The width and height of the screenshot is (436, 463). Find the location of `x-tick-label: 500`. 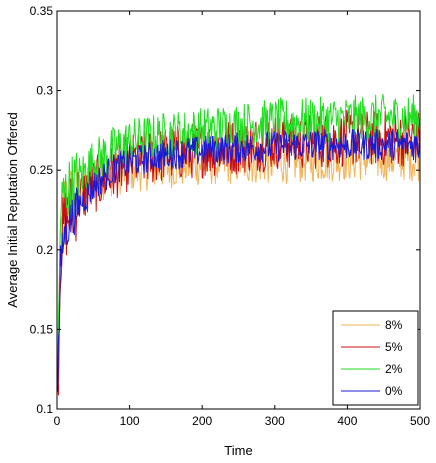

x-tick-label: 500 is located at coordinates (420, 421).